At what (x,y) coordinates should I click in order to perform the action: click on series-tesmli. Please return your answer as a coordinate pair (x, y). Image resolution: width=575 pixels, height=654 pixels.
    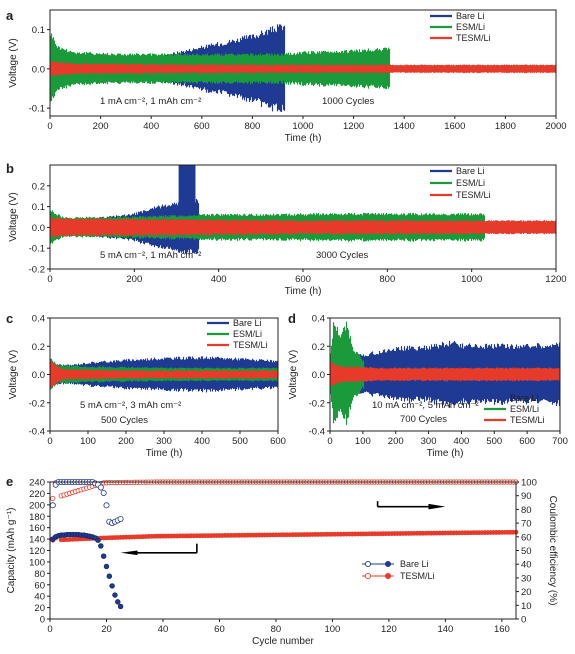
    Looking at the image, I should click on (445, 374).